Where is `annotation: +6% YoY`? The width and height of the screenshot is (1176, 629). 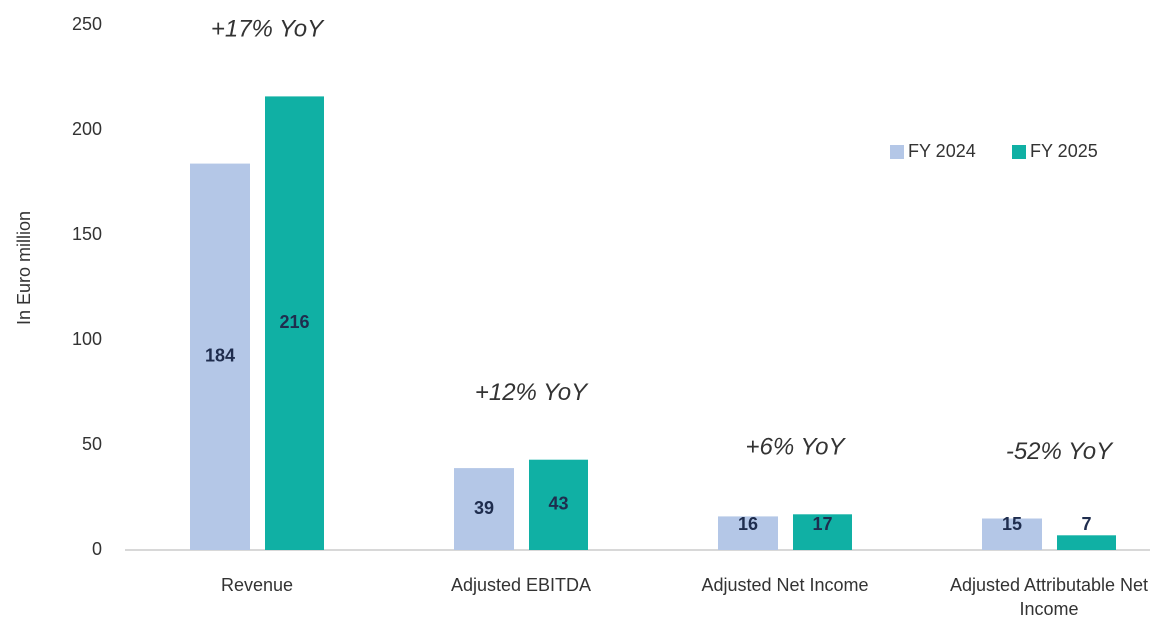
annotation: +6% YoY is located at coordinates (796, 447).